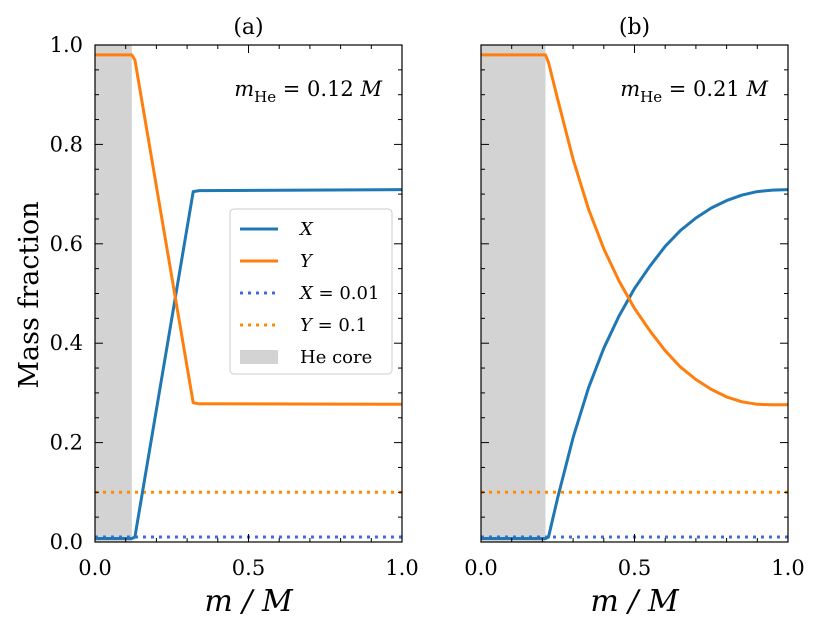 The image size is (830, 623). Describe the element at coordinates (307, 325) in the screenshot. I see `legend-label-symbol: Y` at that location.